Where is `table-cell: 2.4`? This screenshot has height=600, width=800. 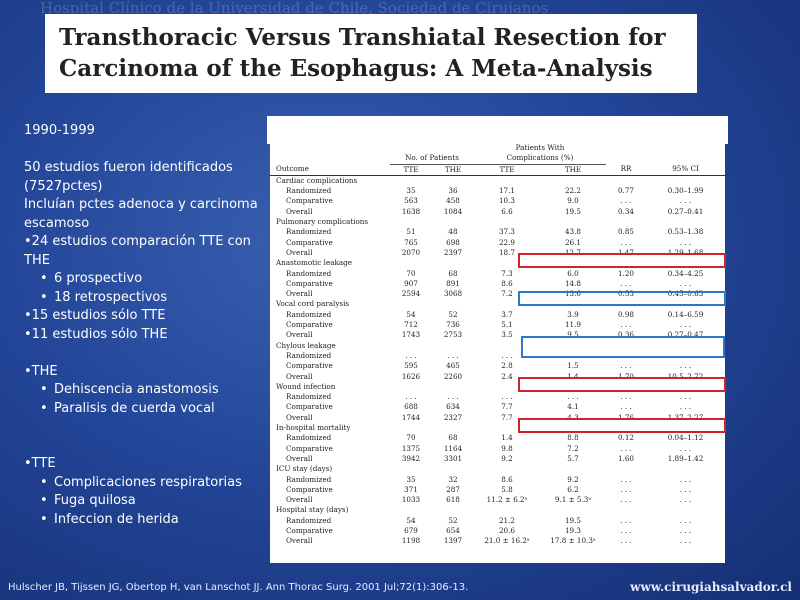 table-cell: 2.4 is located at coordinates (507, 376).